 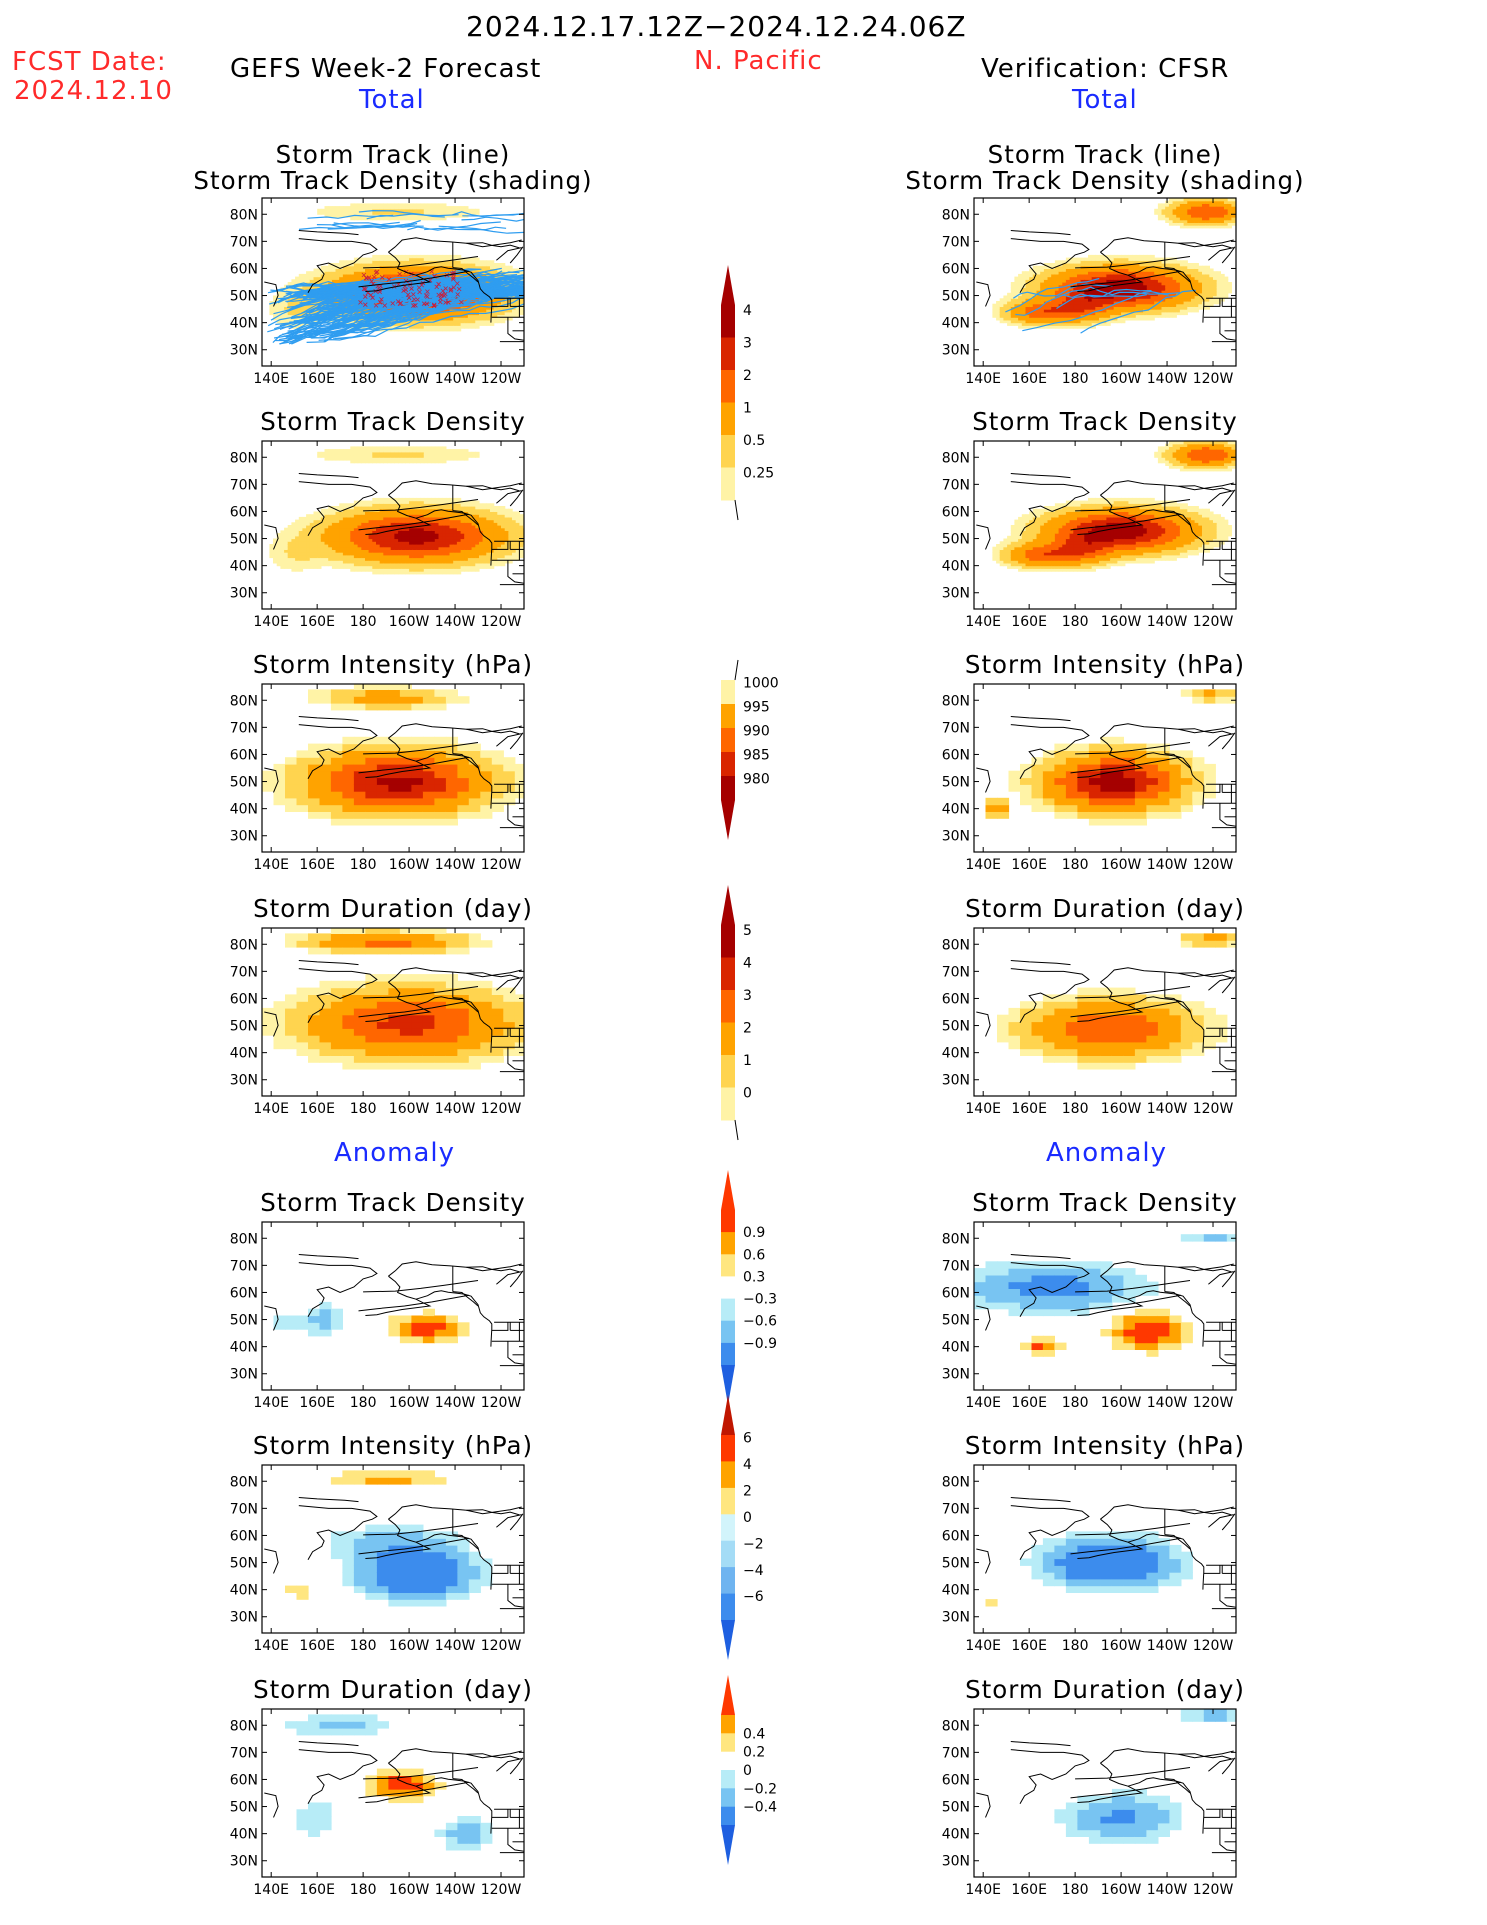 What do you see at coordinates (1105, 100) in the screenshot?
I see `right-column-subtitle: Total` at bounding box center [1105, 100].